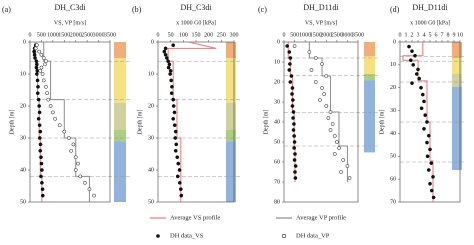 The height and width of the screenshot is (245, 474). I want to click on x-tick-label: 250, so click(221, 35).